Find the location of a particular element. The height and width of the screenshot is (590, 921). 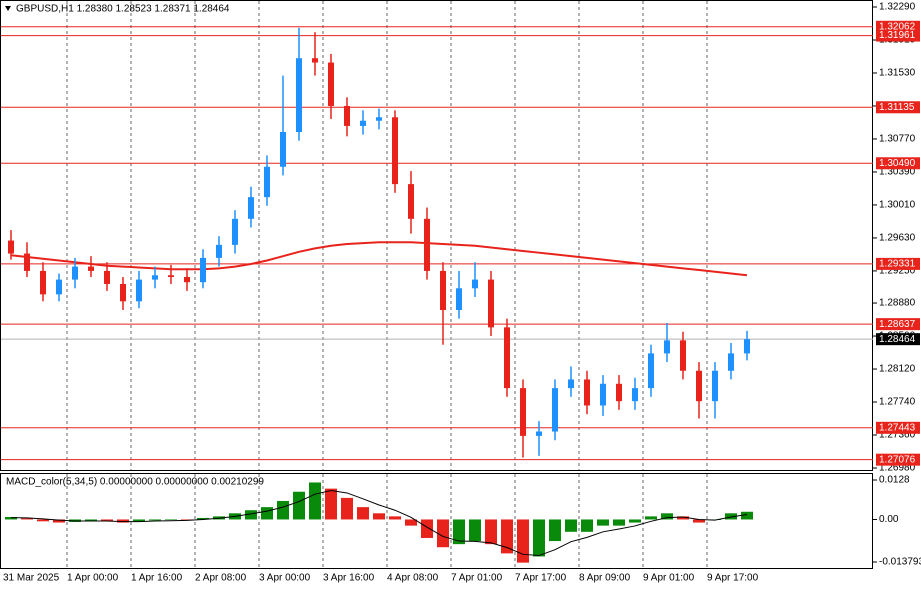

y-tick-label: 1.27740 is located at coordinates (897, 402).